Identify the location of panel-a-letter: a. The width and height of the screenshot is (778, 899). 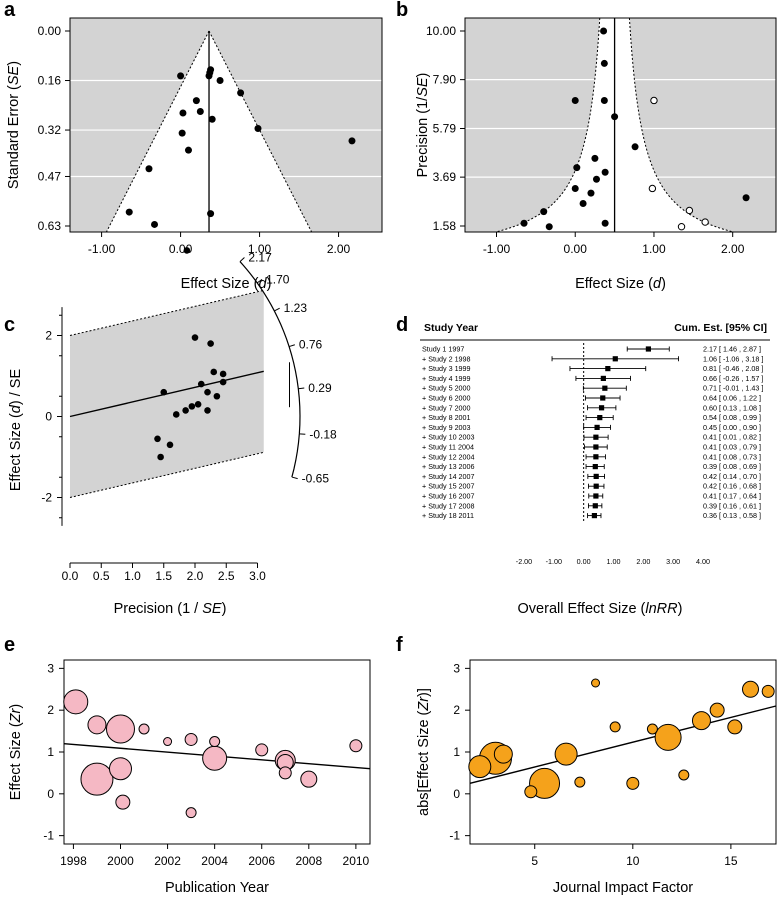
(10, 10).